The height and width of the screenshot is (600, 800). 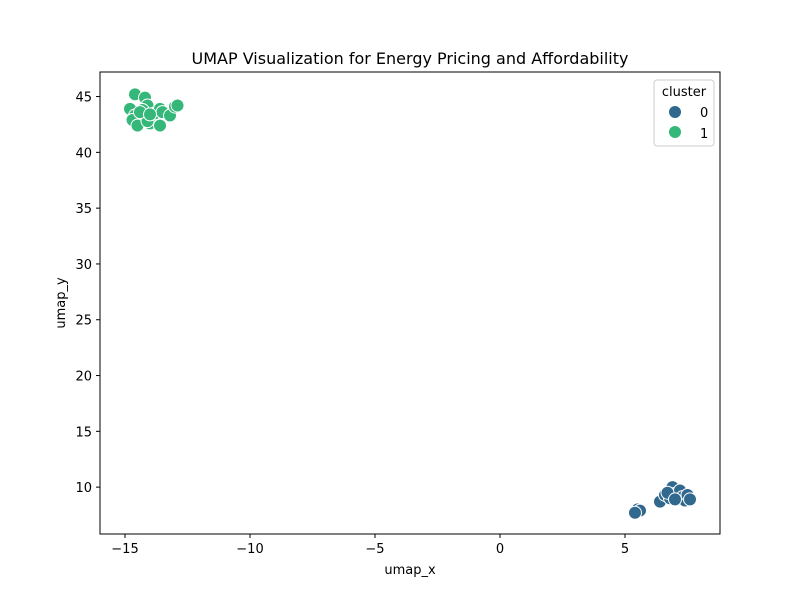 I want to click on legend-label-cluster-1: 1, so click(x=704, y=134).